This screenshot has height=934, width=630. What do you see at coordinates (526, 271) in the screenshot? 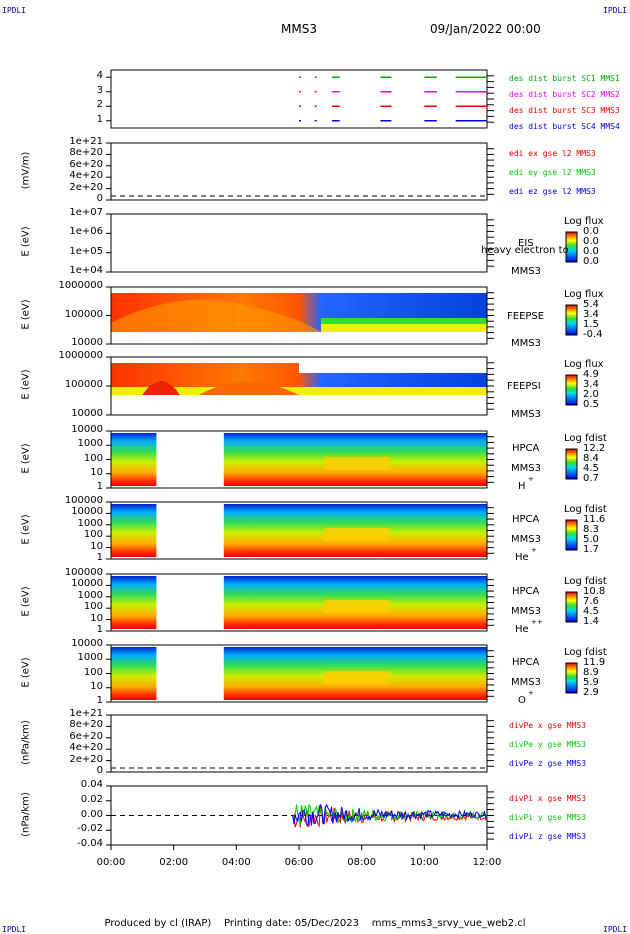
I see `eis-spacecraft-label: MMS3` at bounding box center [526, 271].